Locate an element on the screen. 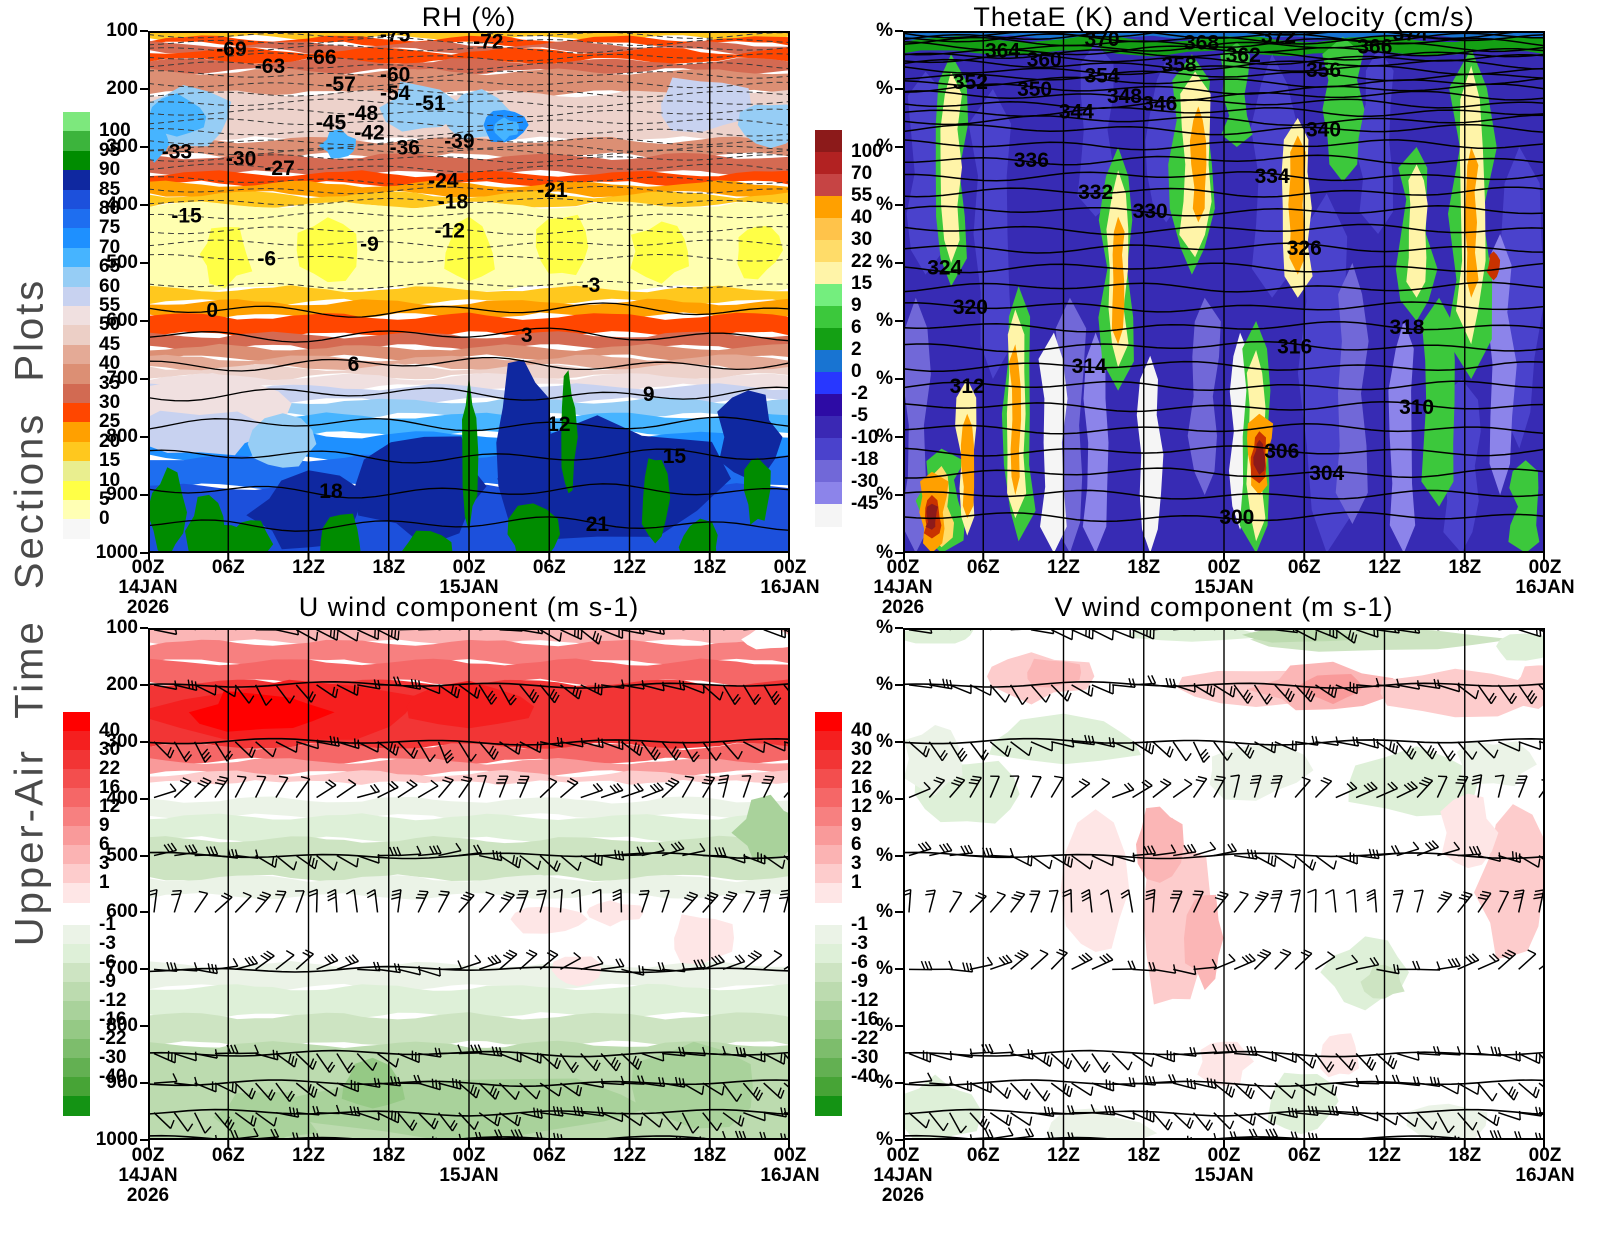  colorbar-tick-label: 85 is located at coordinates (110, 189).